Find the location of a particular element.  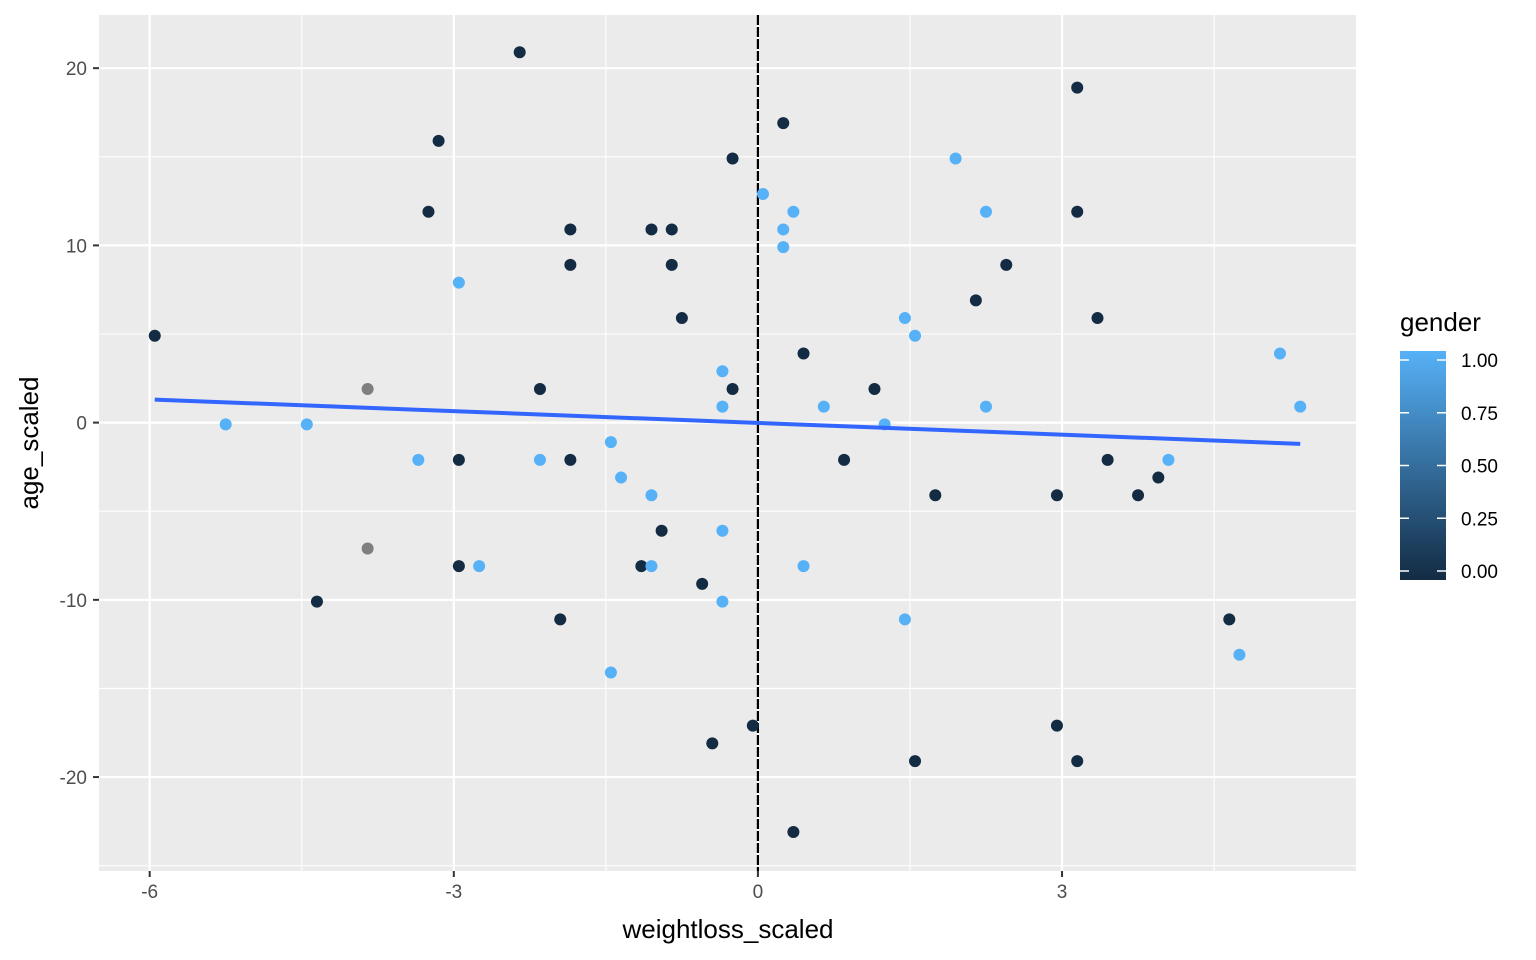

x-axis-title: weightloss_scaled is located at coordinates (727, 929).